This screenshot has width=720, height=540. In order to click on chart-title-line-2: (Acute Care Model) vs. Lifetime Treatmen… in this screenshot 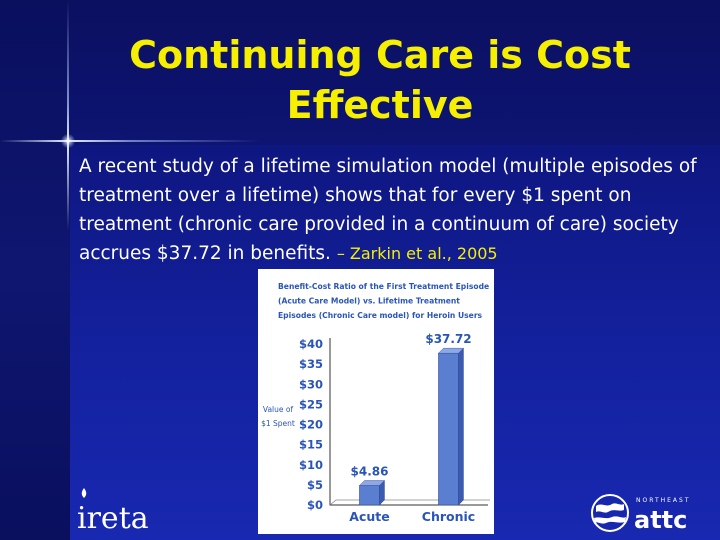, I will do `click(369, 301)`.